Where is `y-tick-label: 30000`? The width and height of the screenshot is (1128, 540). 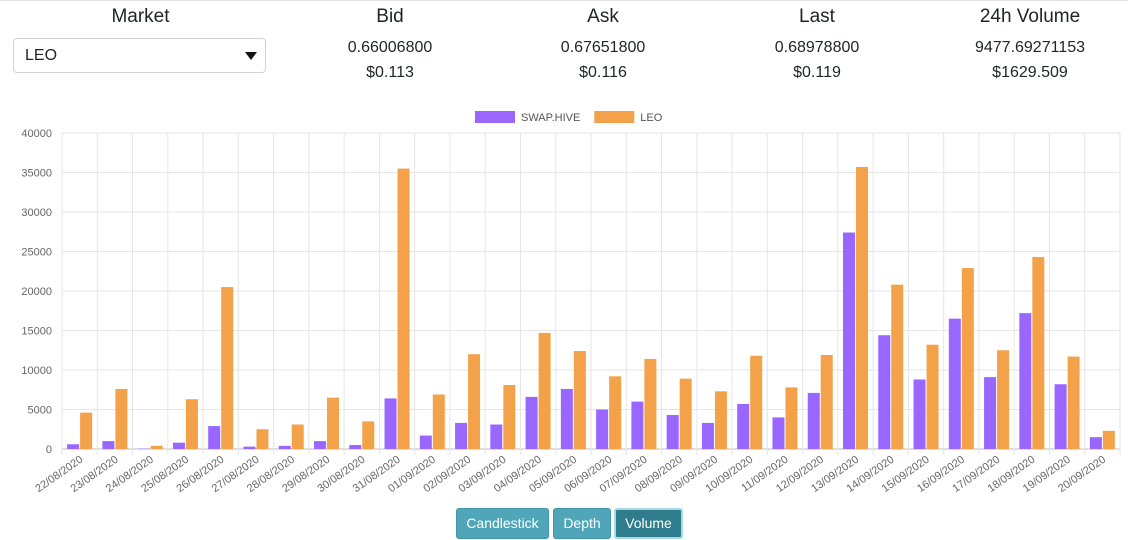
y-tick-label: 30000 is located at coordinates (36, 213).